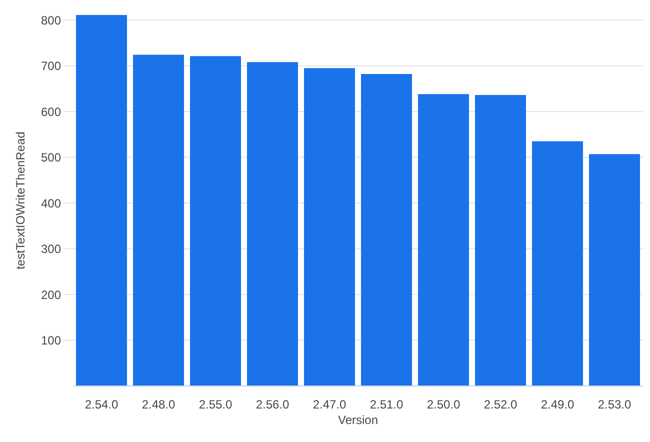 This screenshot has height=442, width=650. Describe the element at coordinates (51, 66) in the screenshot. I see `y-tick-label: 700` at that location.